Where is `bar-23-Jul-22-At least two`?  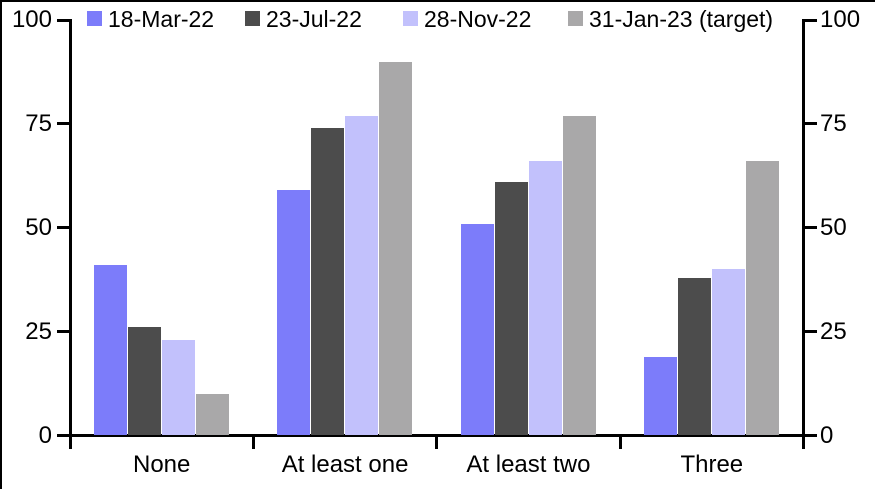
bar-23-Jul-22-At least two is located at coordinates (511, 309).